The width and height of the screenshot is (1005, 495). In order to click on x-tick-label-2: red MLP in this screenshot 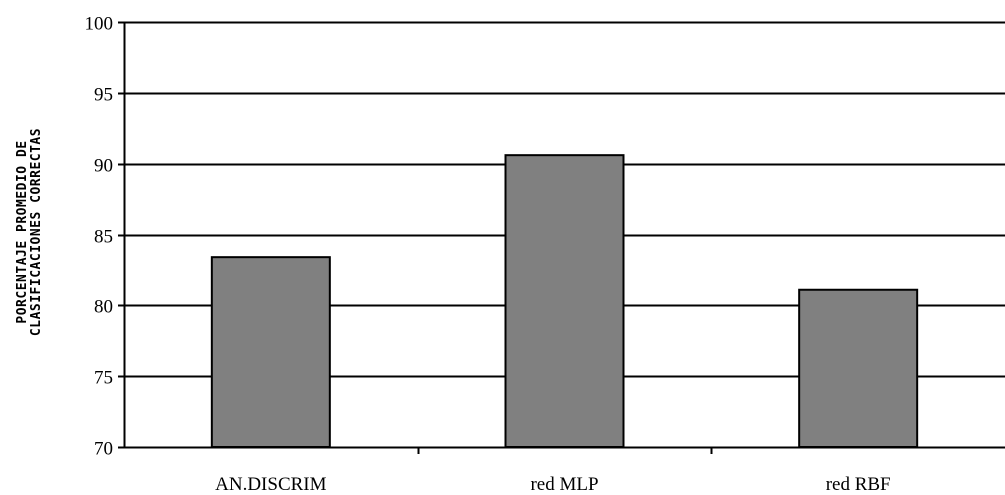, I will do `click(564, 484)`.